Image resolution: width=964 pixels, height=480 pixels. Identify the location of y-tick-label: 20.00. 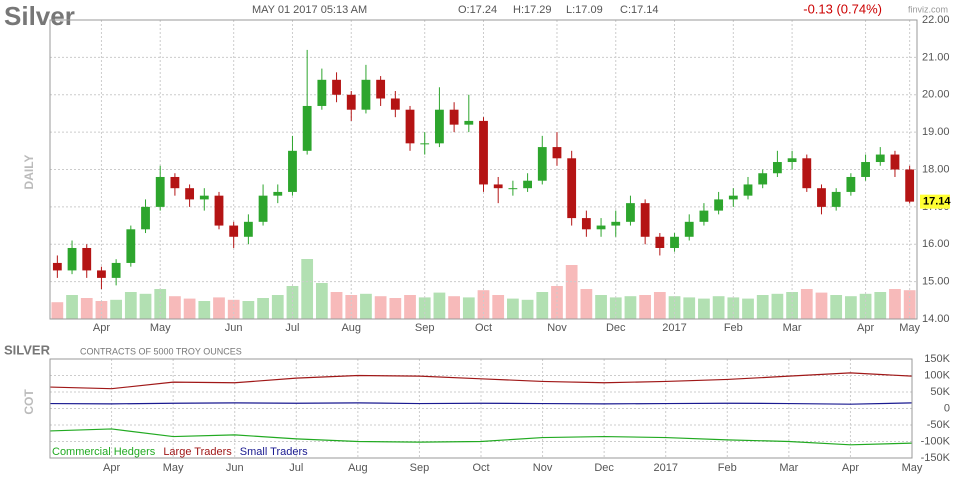
(936, 95).